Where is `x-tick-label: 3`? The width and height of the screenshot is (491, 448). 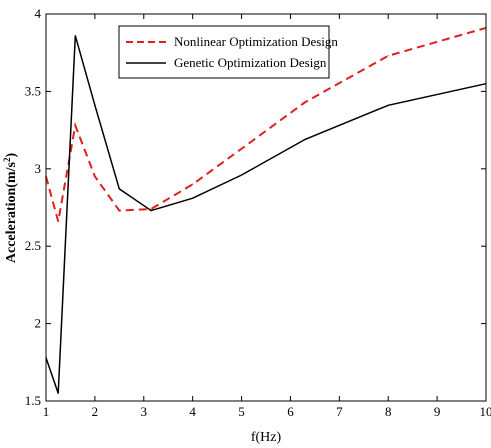 x-tick-label: 3 is located at coordinates (144, 411).